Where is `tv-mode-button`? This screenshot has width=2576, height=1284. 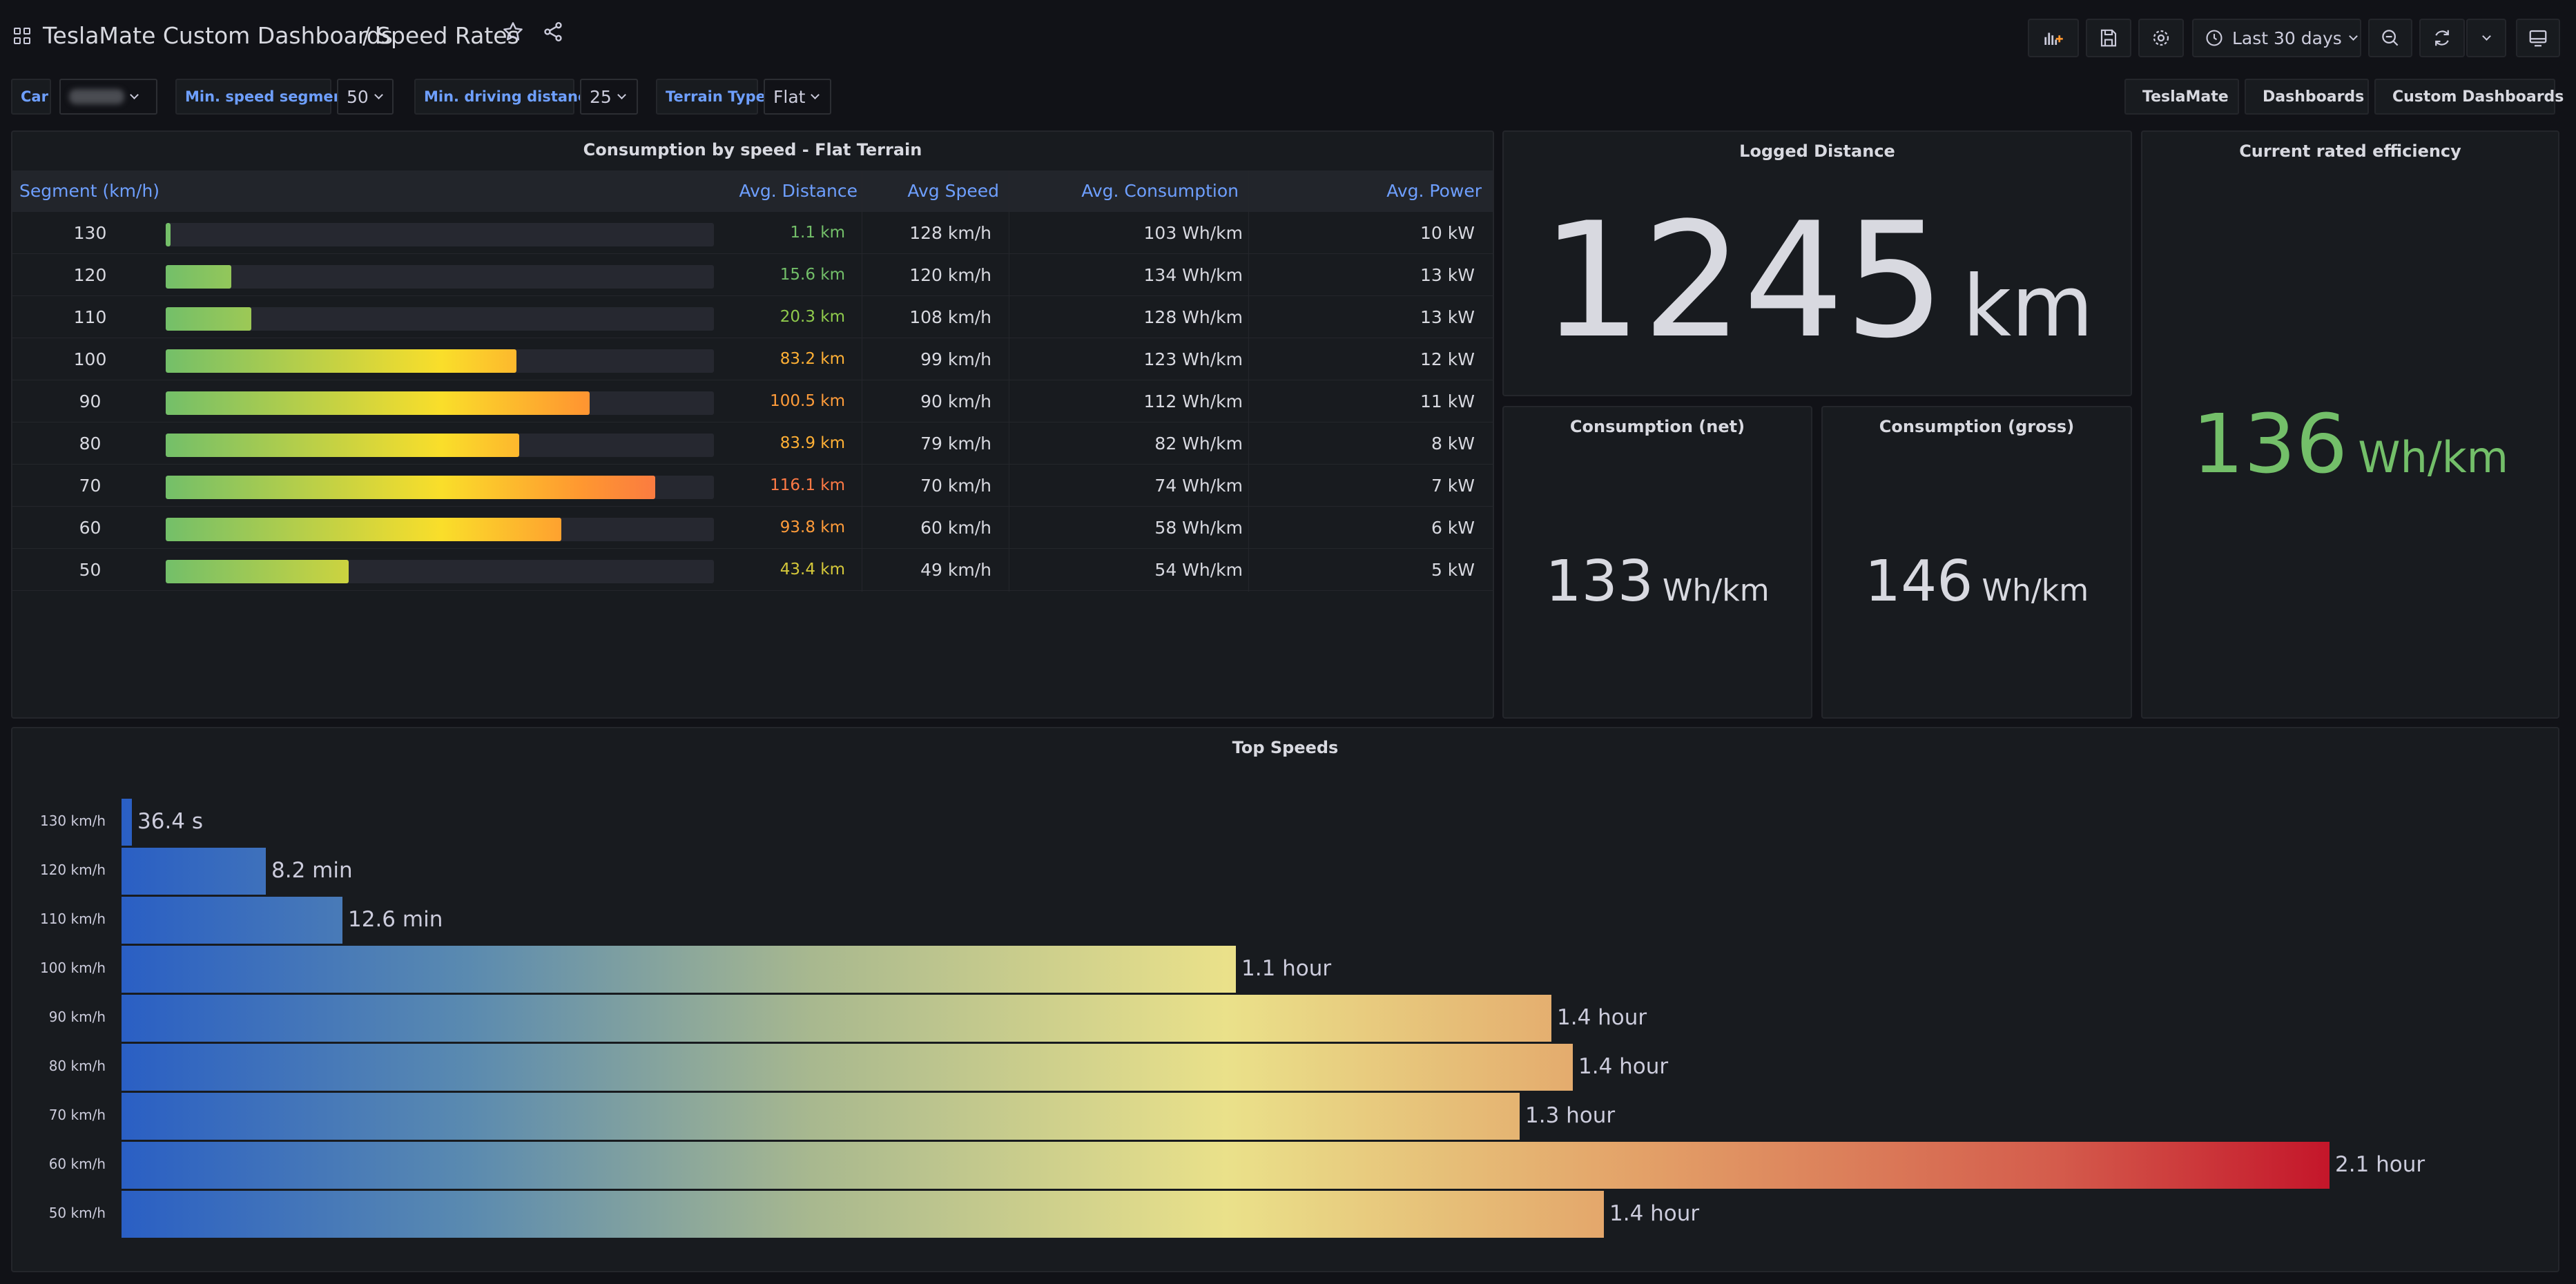
tv-mode-button is located at coordinates (2538, 38).